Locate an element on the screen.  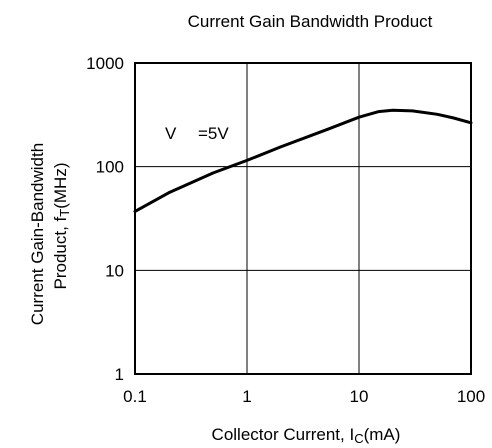
y-tick-label: 1 is located at coordinates (119, 374).